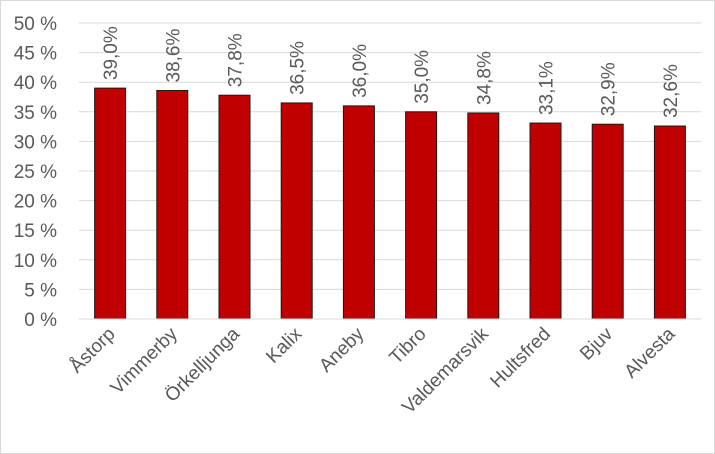 This screenshot has width=715, height=454. I want to click on y-tick-label: 30 %, so click(35, 142).